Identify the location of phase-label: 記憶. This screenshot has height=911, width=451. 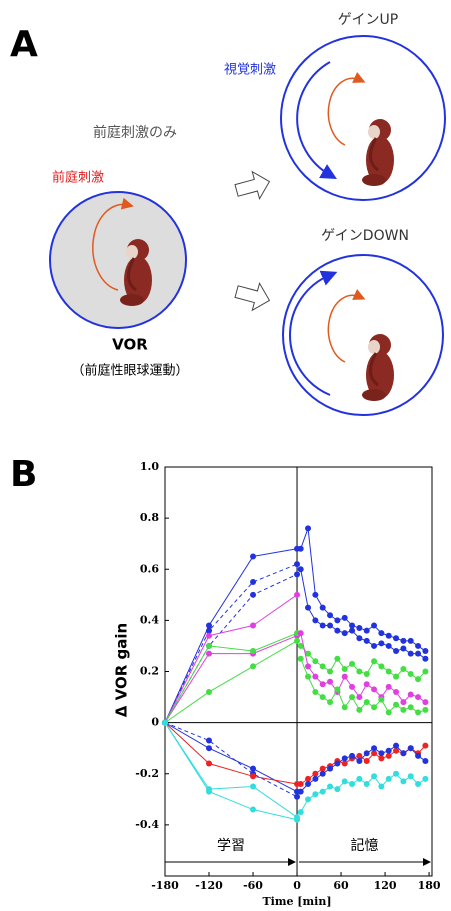
(365, 845).